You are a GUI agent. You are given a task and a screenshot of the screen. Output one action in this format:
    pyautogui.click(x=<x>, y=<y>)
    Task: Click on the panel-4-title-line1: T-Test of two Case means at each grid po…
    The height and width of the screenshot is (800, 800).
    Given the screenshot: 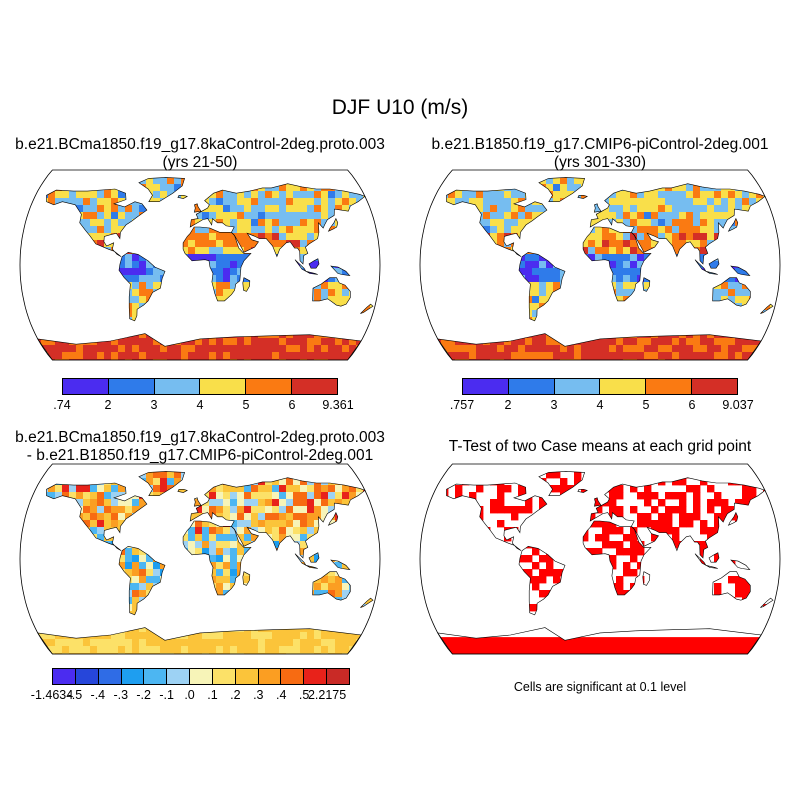 What is the action you would take?
    pyautogui.click(x=600, y=446)
    